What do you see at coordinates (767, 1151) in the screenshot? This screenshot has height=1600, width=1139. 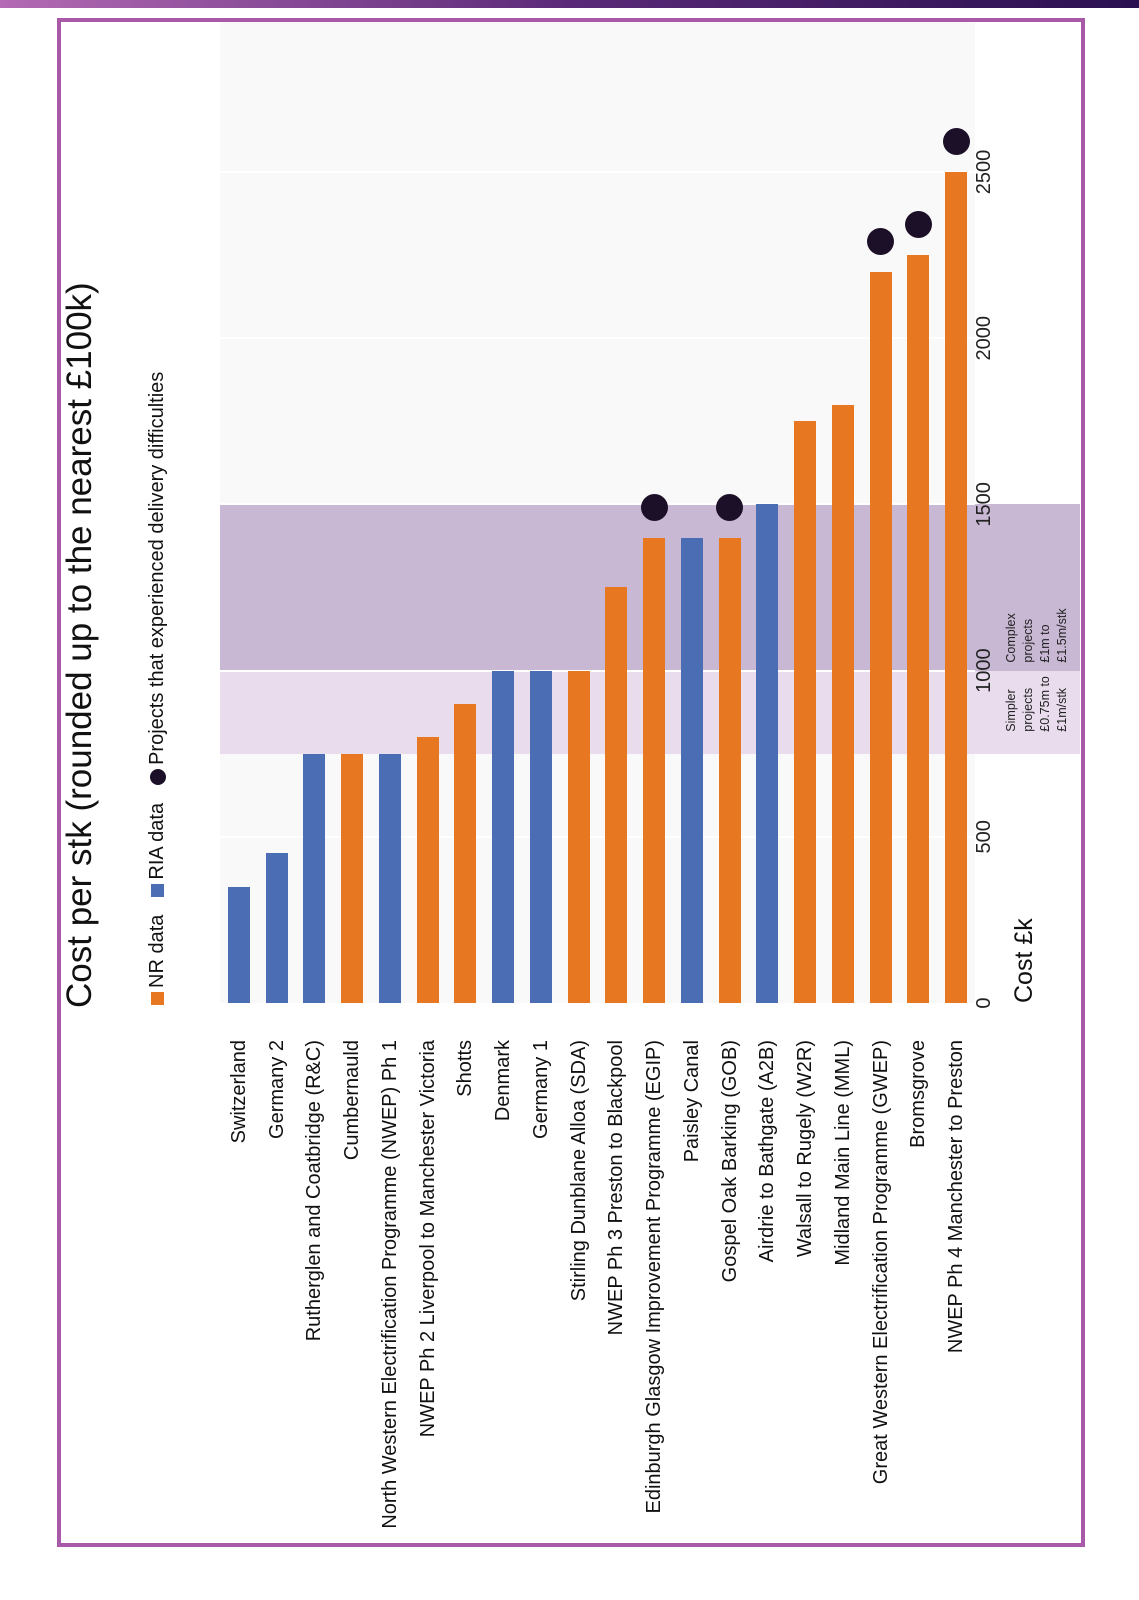 I see `category-label: Airdrie to Bathgate (A2B)` at bounding box center [767, 1151].